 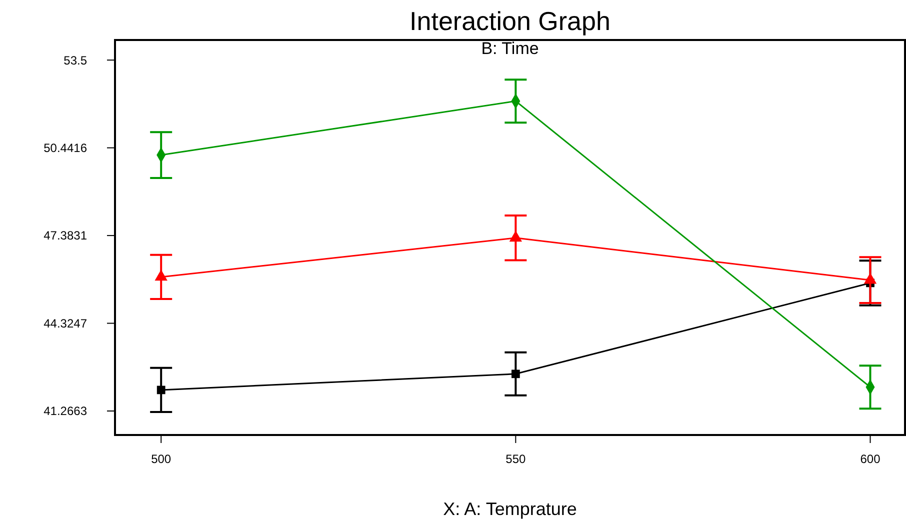 What do you see at coordinates (66, 148) in the screenshot?
I see `y-tick-label: 50.4416` at bounding box center [66, 148].